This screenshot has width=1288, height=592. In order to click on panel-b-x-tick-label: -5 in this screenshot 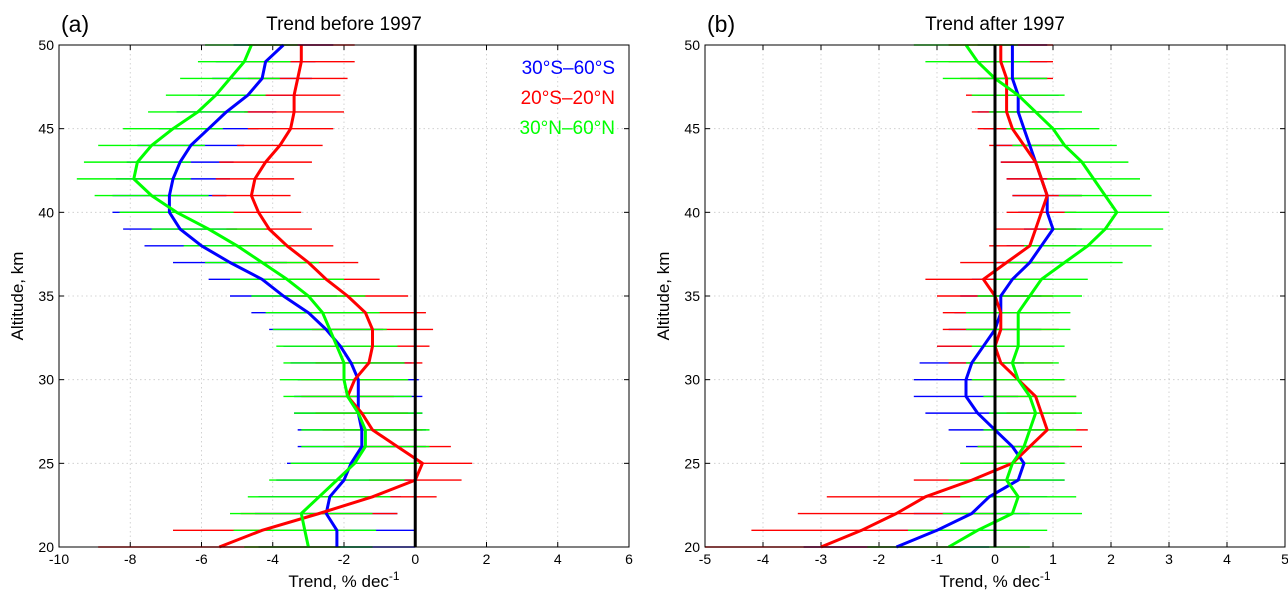, I will do `click(705, 559)`.